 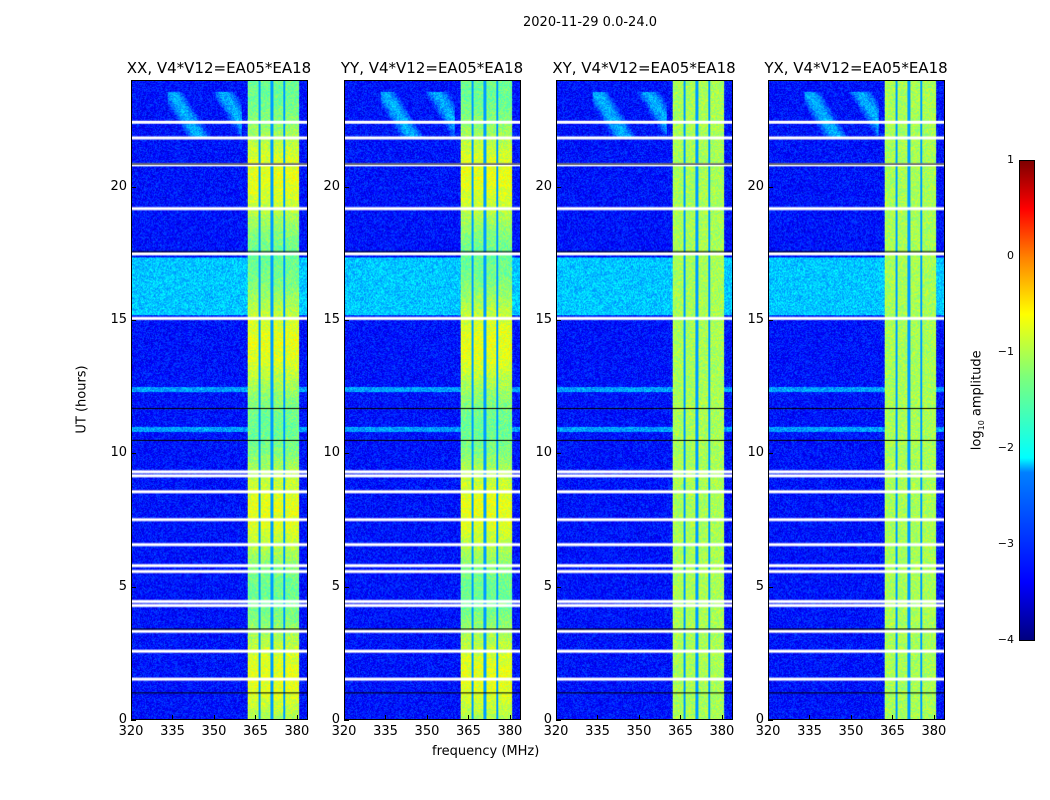 What do you see at coordinates (1027, 400) in the screenshot?
I see `colorbar` at bounding box center [1027, 400].